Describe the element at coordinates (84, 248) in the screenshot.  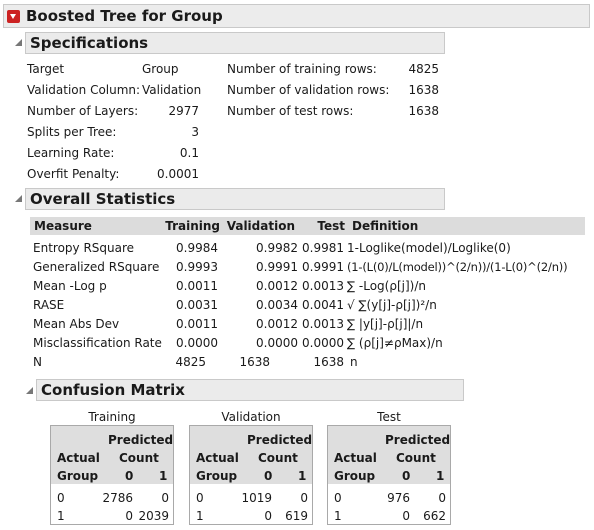
I see `table-cell-measure: Entropy RSquare` at that location.